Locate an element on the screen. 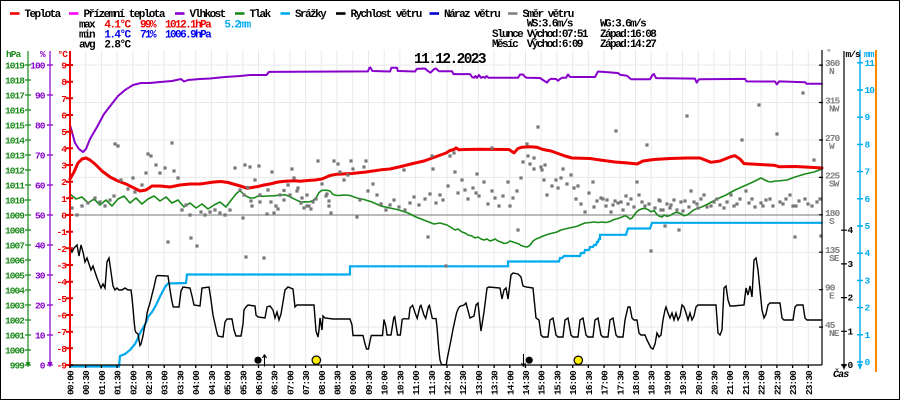 The width and height of the screenshot is (900, 400). svg-text: Čas is located at coordinates (841, 374).